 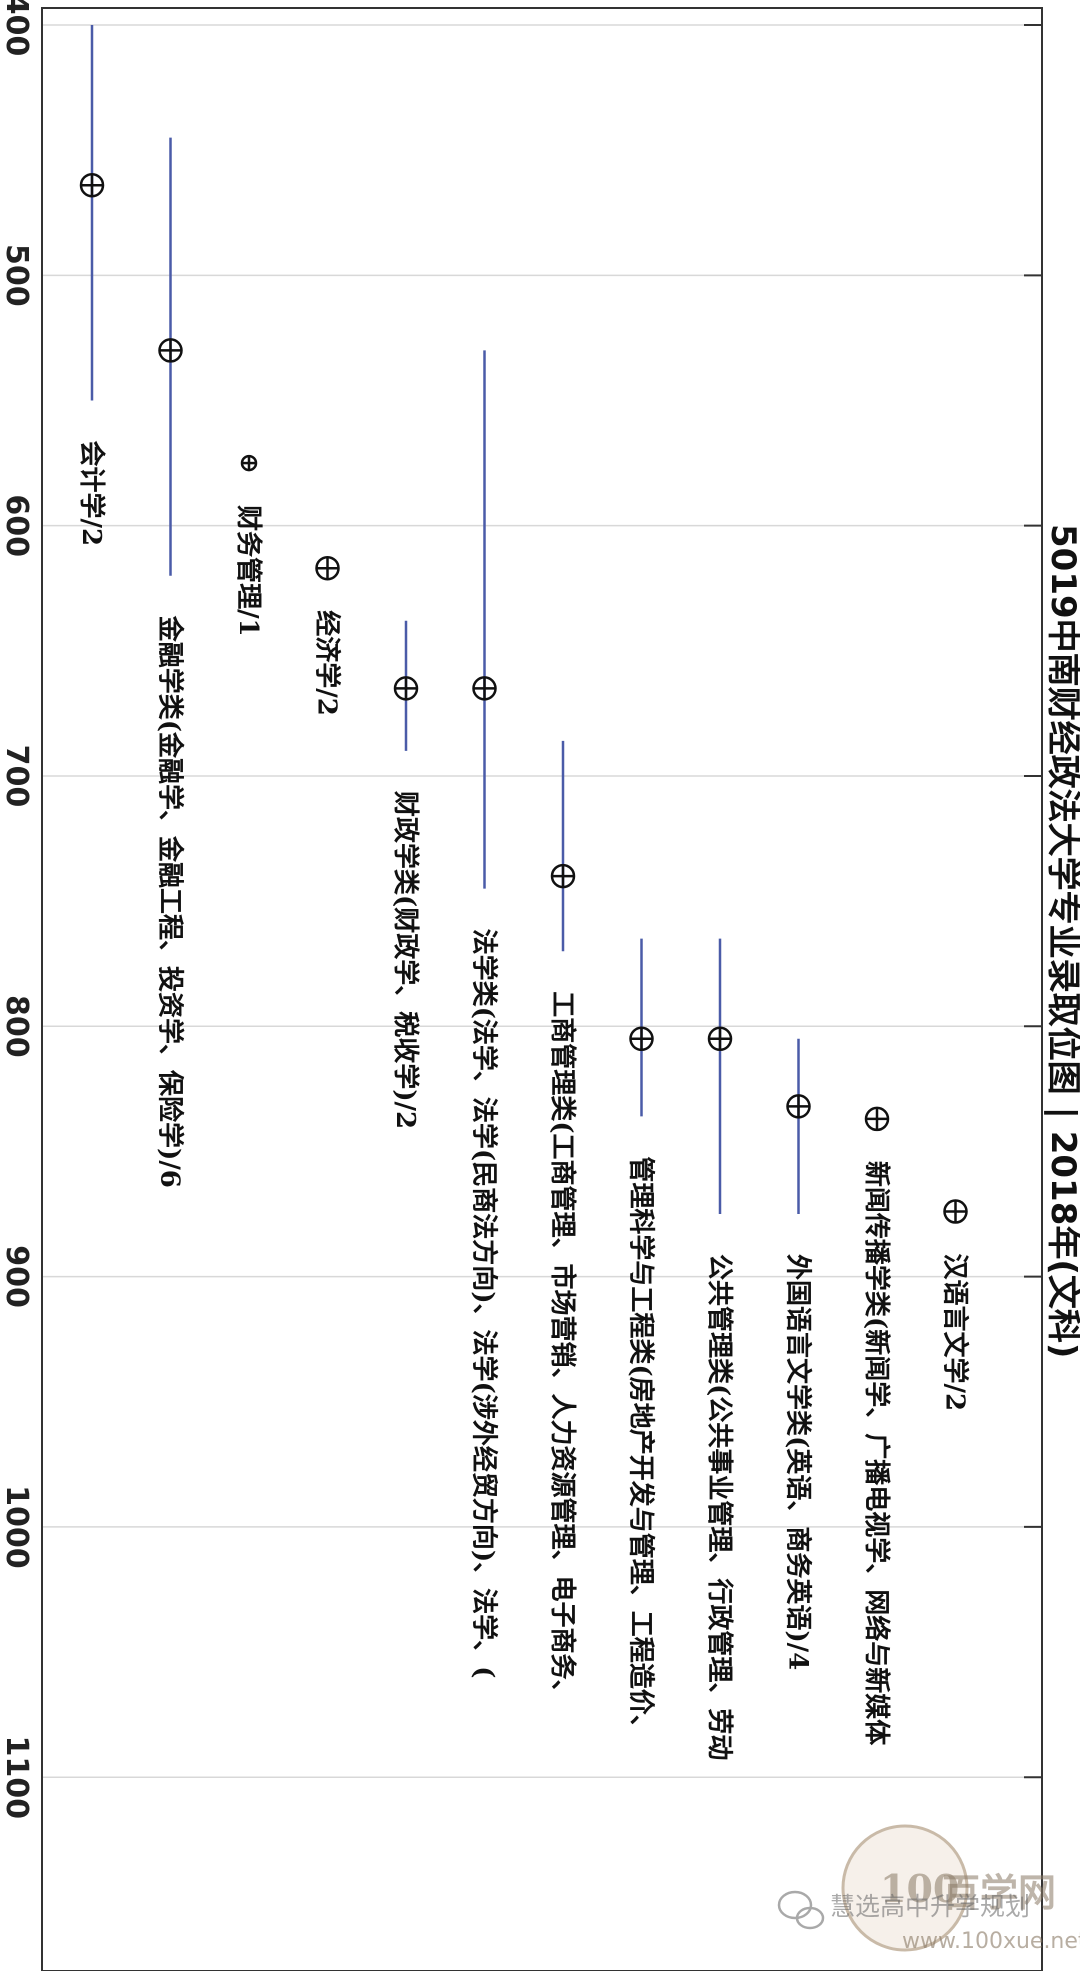 I want to click on wechat-icon, so click(x=801, y=1910).